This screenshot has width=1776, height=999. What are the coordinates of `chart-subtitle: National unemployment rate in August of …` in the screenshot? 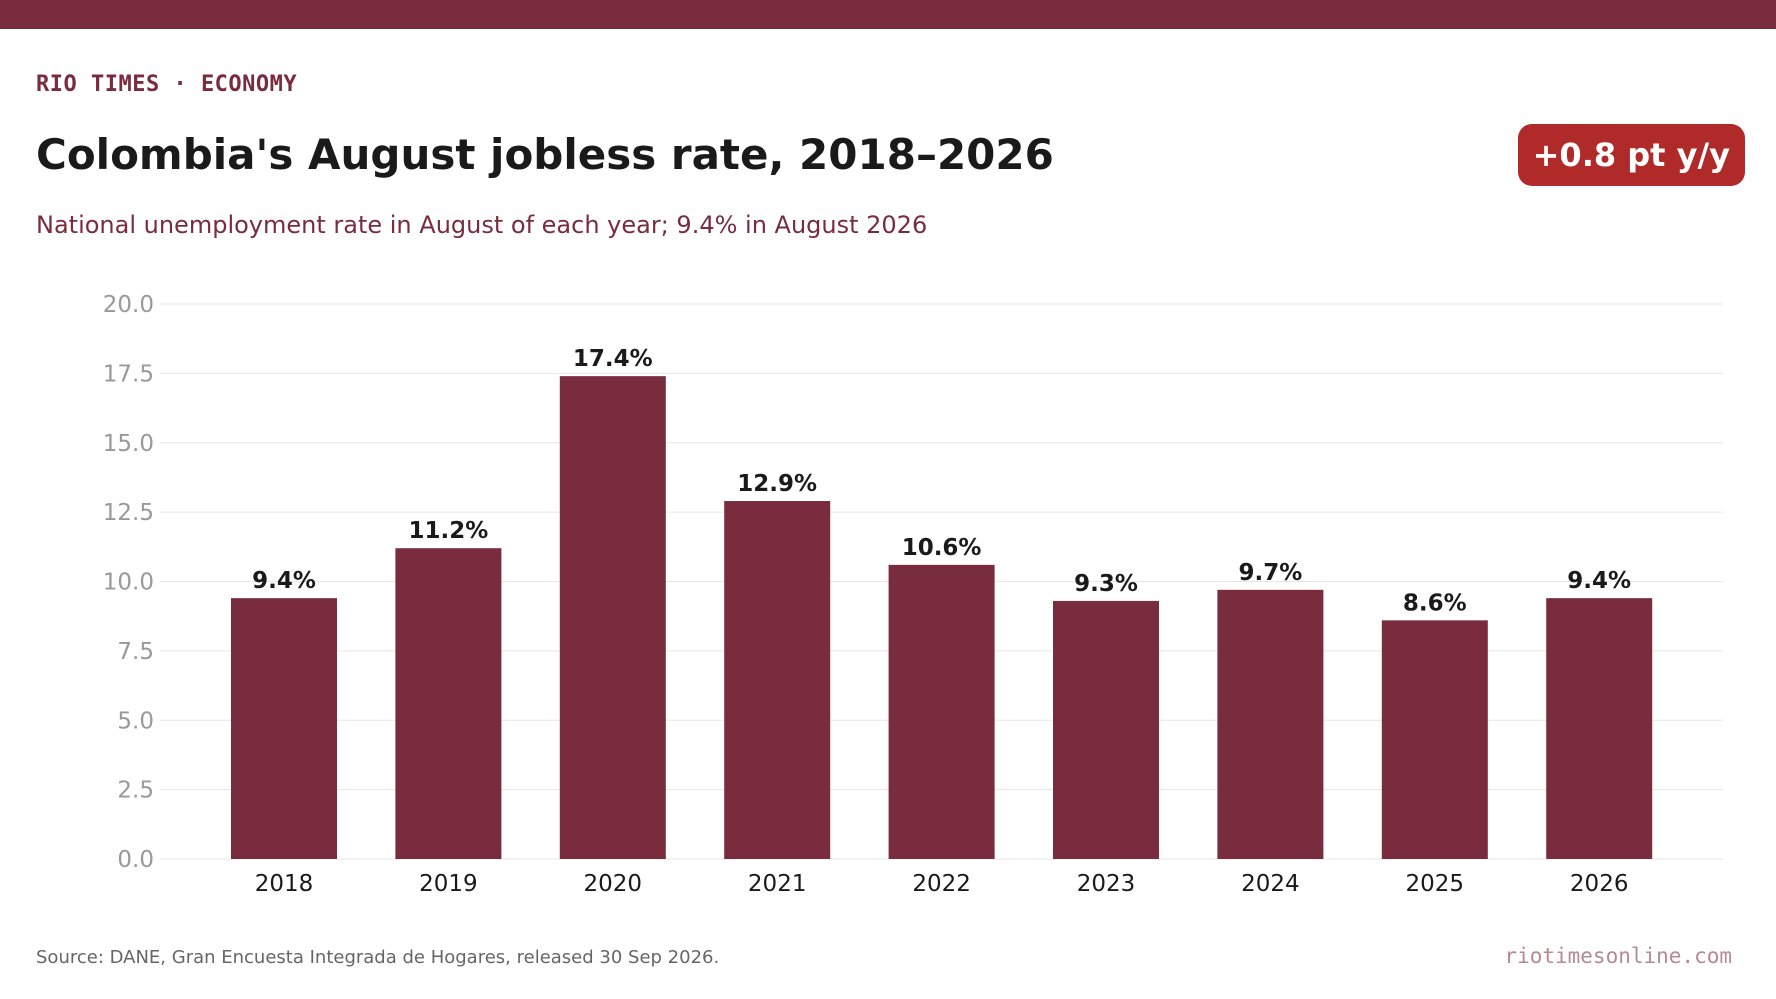 It's located at (482, 225).